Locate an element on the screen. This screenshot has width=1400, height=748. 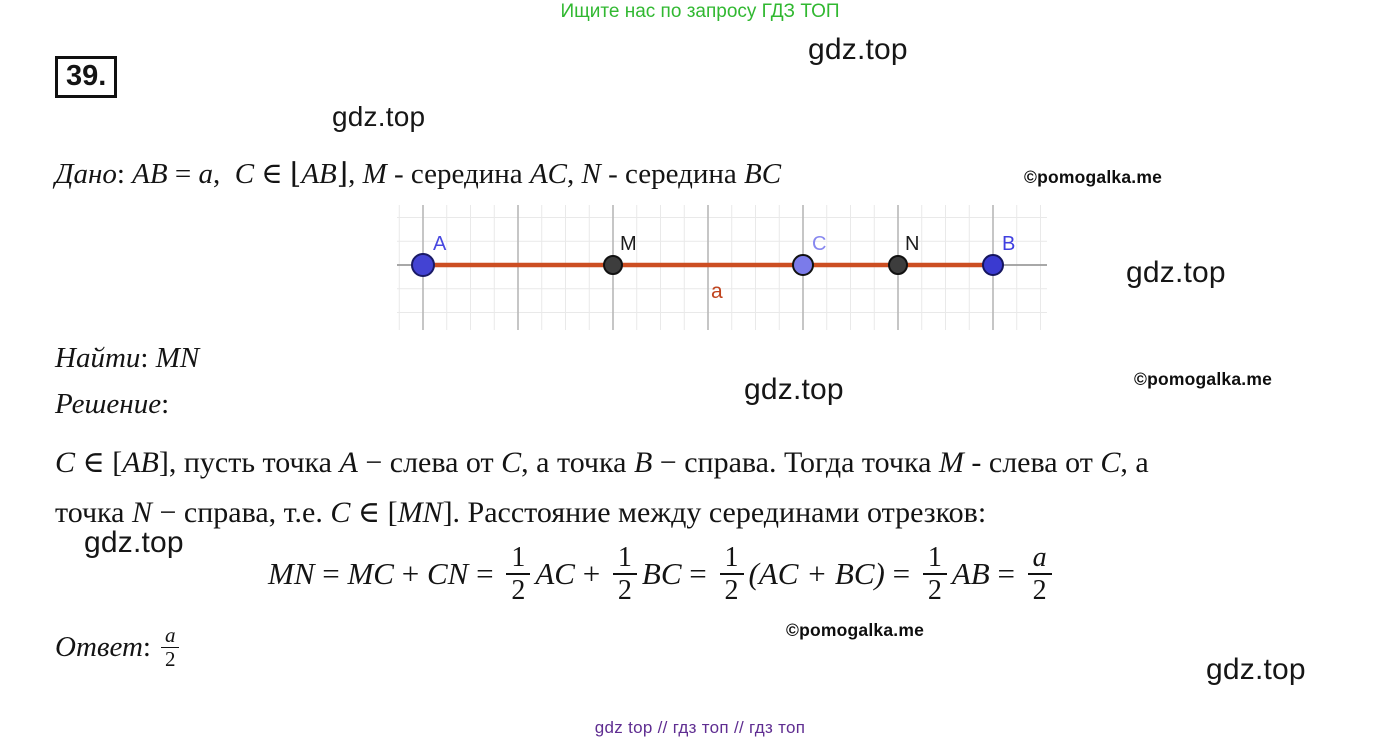
point-label-N: N is located at coordinates (912, 244).